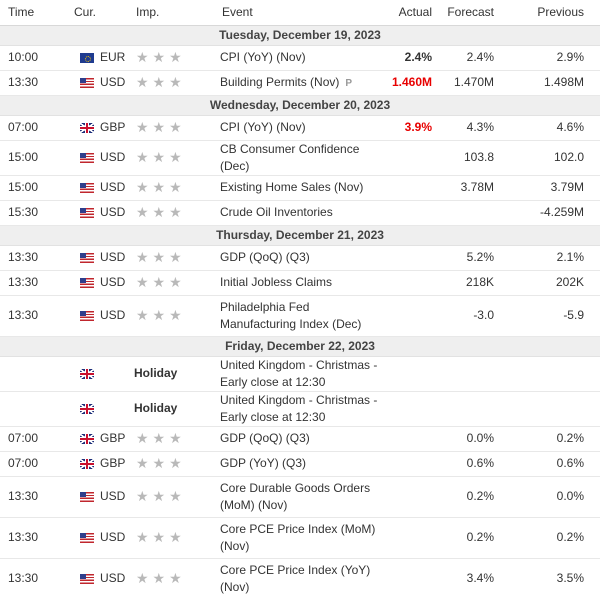 This screenshot has height=596, width=600. I want to click on event-name: Core PCE Price Index (YoY) (Nov), so click(295, 578).